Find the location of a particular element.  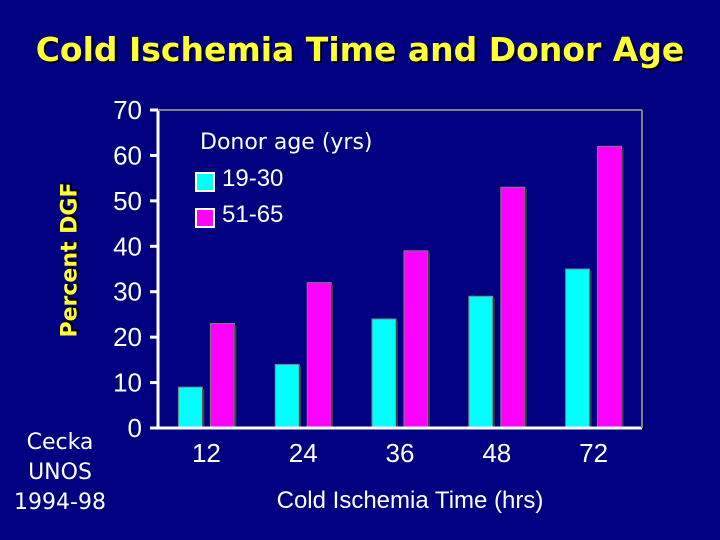

y-tick-label: 10 is located at coordinates (127, 383).